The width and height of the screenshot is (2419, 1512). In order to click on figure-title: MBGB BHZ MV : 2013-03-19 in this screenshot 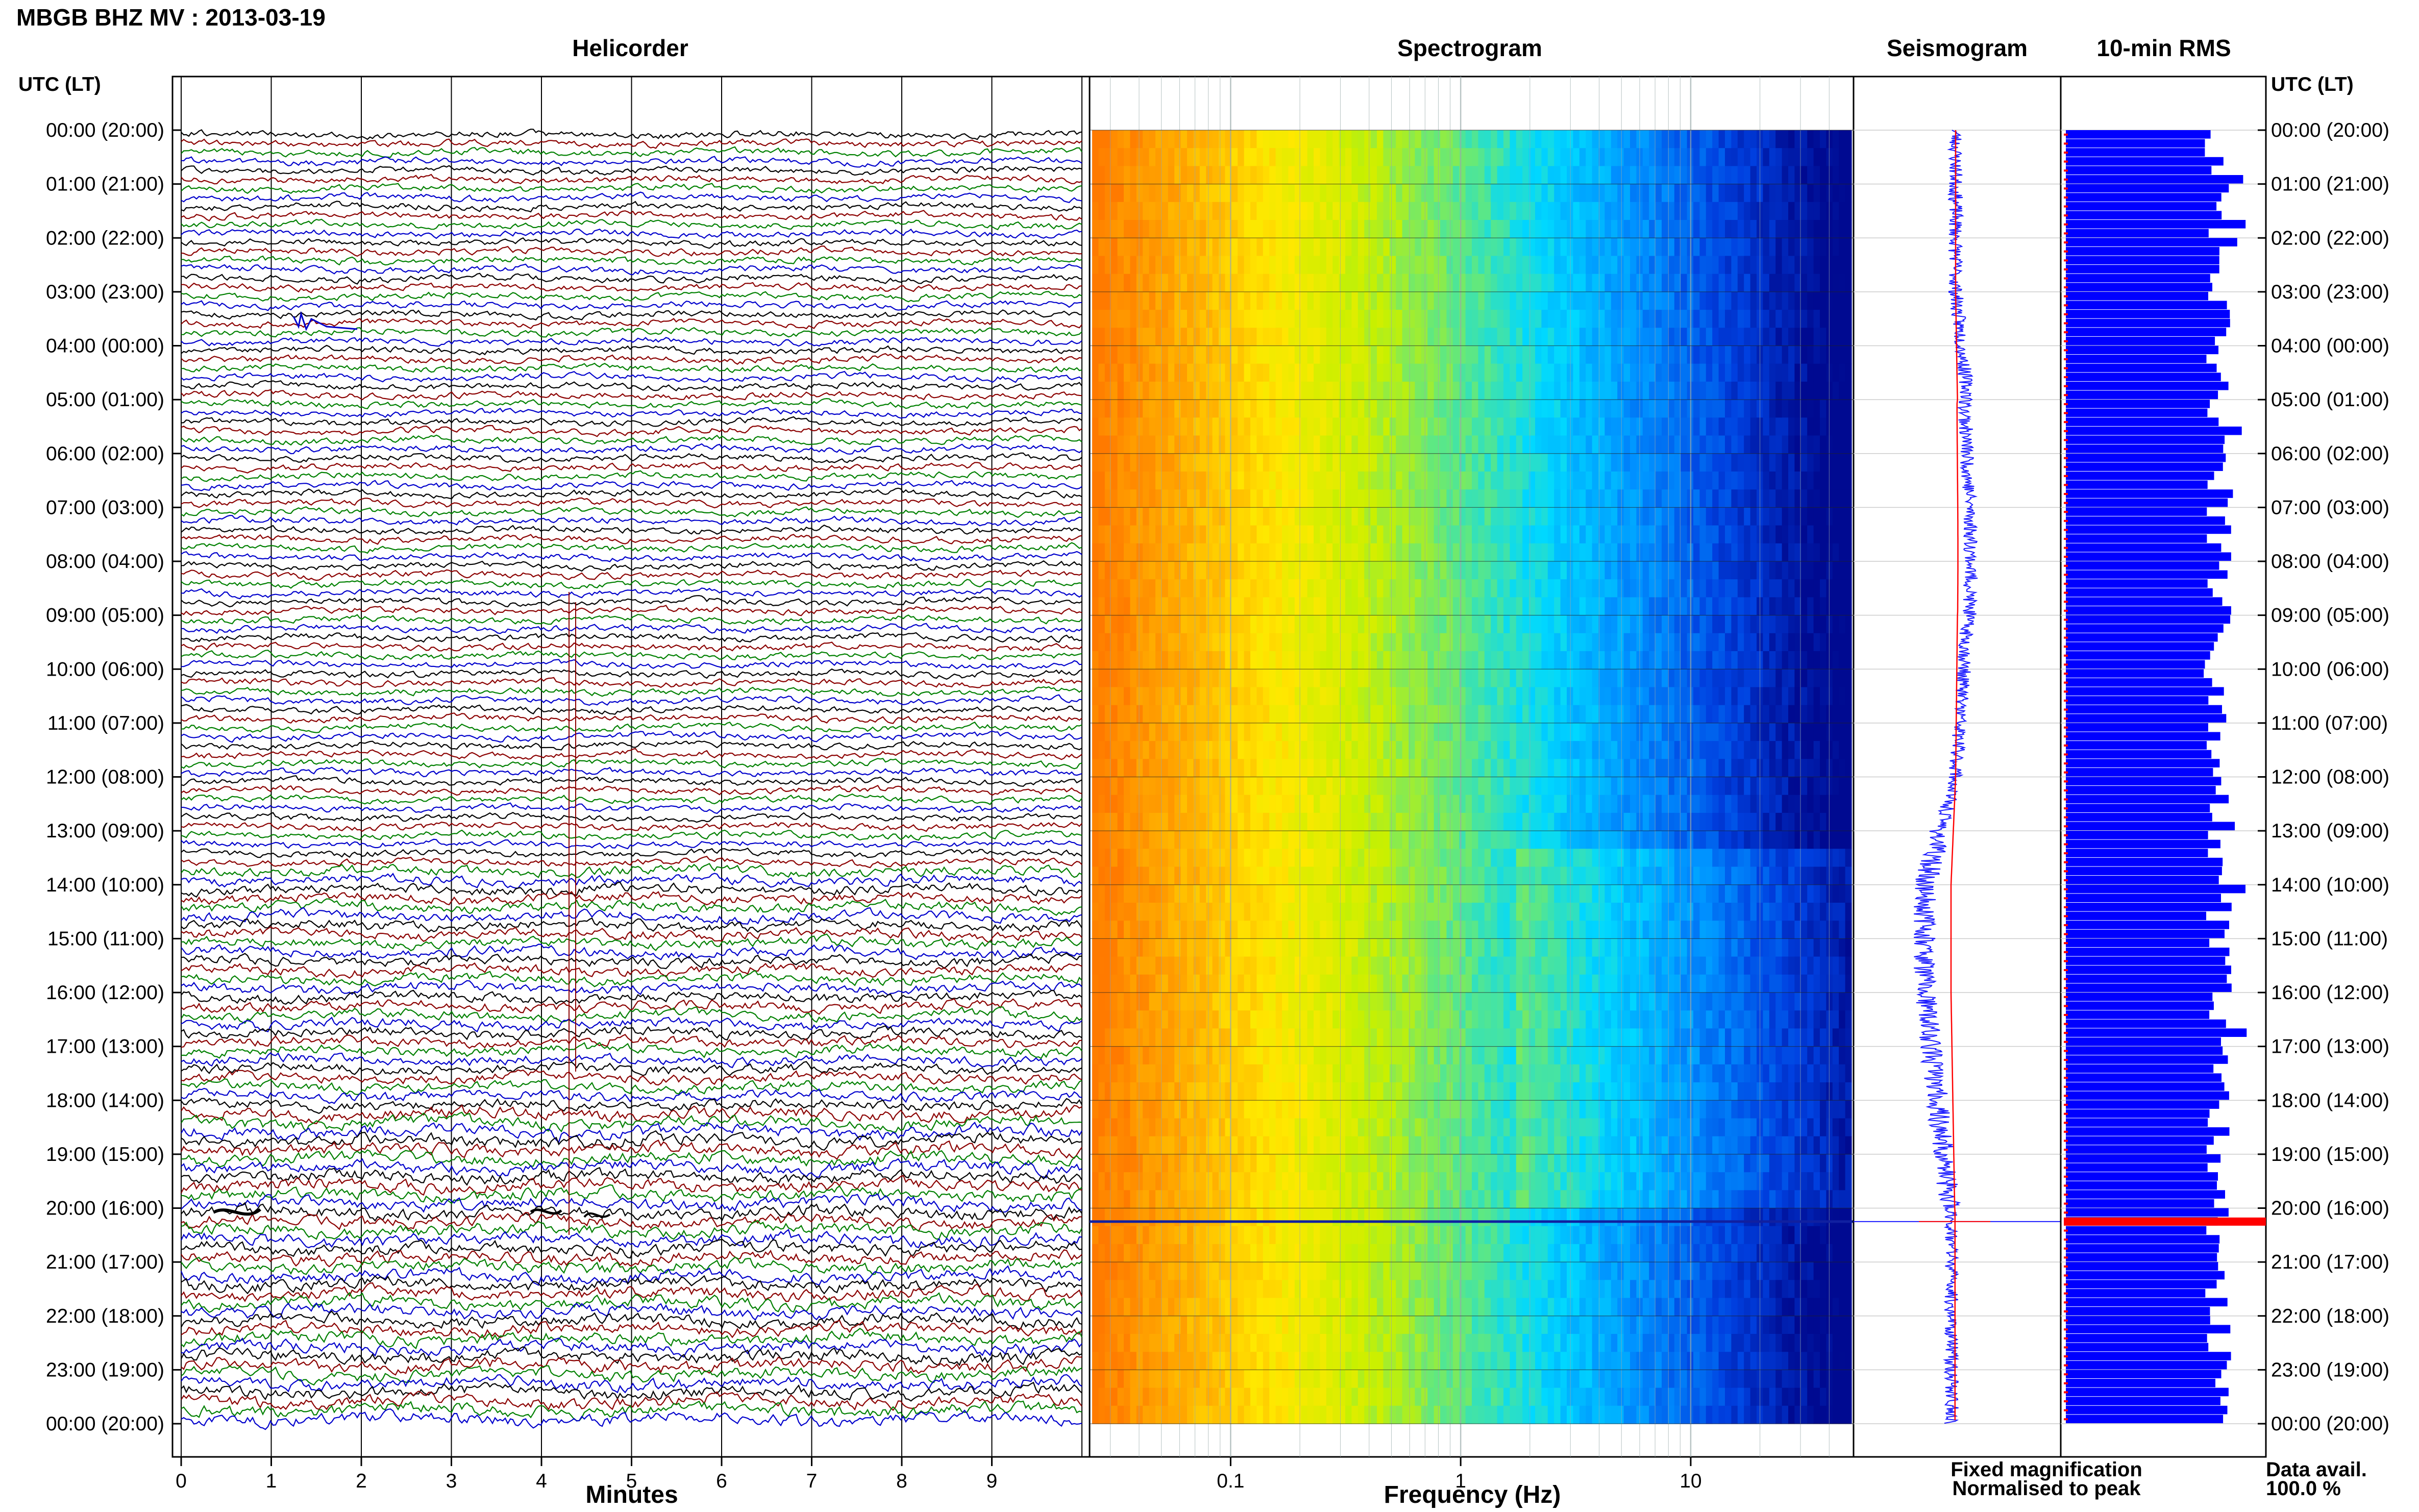, I will do `click(171, 17)`.